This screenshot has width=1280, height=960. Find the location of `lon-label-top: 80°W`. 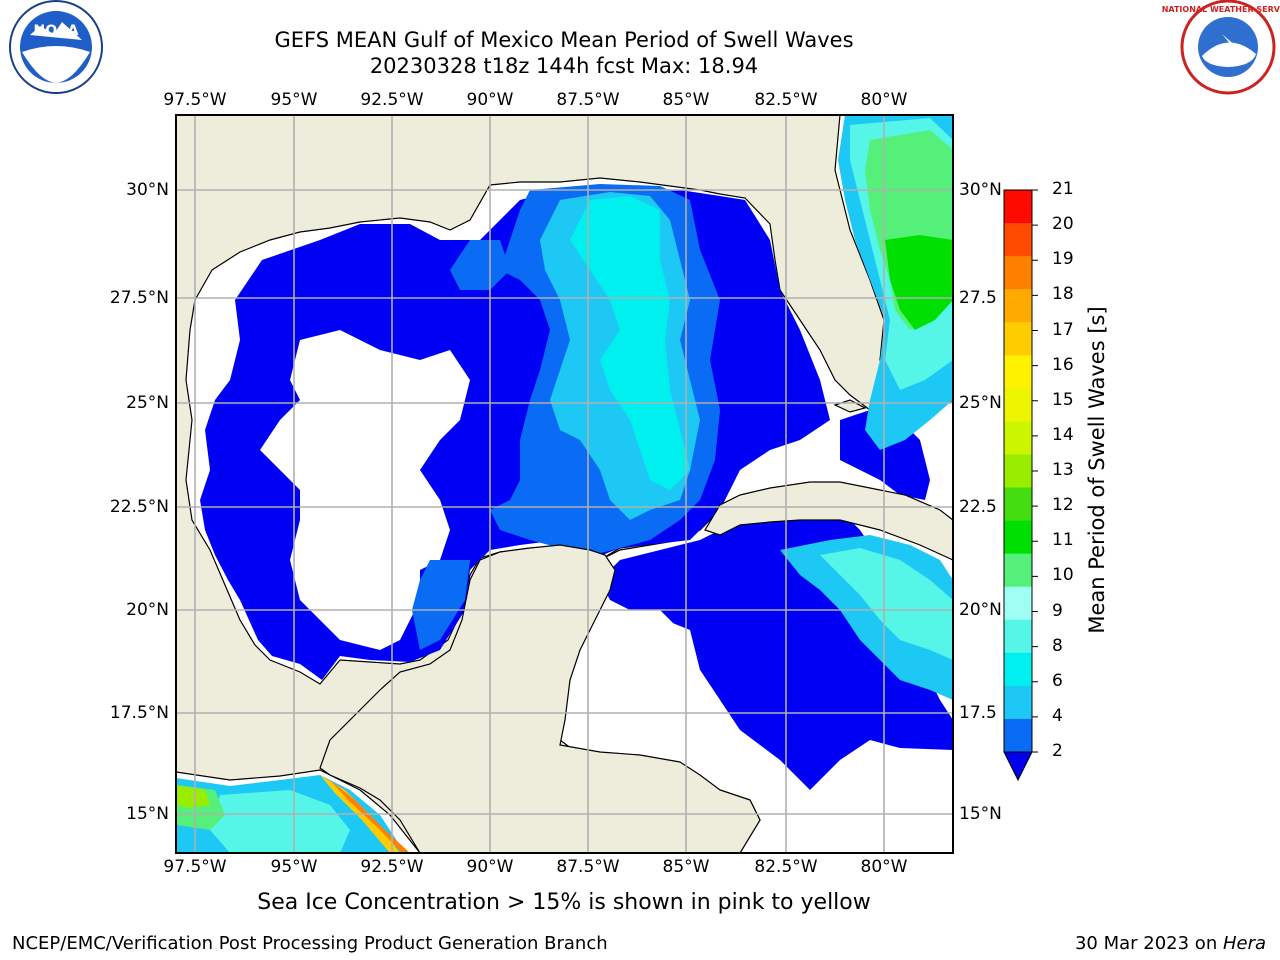

lon-label-top: 80°W is located at coordinates (884, 100).